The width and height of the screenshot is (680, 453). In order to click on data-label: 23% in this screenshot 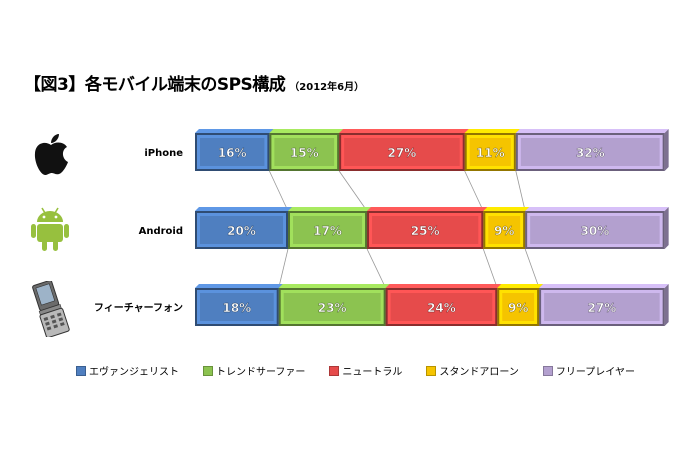, I will do `click(332, 308)`.